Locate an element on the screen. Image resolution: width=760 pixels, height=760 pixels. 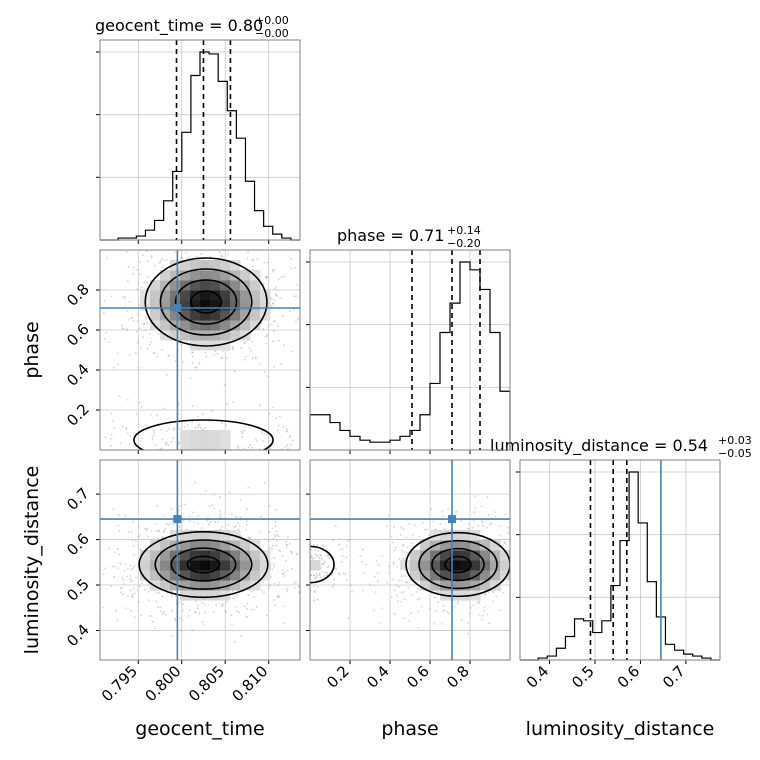
tick-label-x: 0.6 is located at coordinates (629, 677).